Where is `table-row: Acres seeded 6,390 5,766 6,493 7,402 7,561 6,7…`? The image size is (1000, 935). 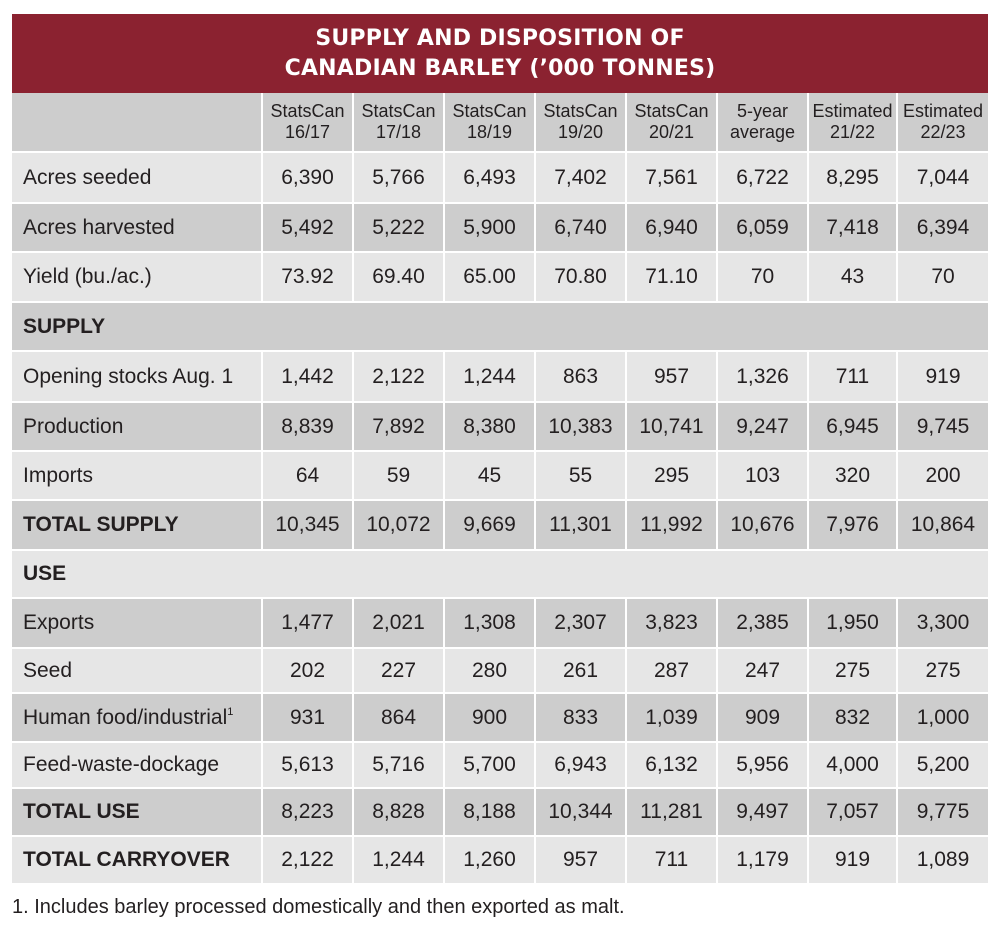 table-row: Acres seeded 6,390 5,766 6,493 7,402 7,561 6,7… is located at coordinates (500, 178).